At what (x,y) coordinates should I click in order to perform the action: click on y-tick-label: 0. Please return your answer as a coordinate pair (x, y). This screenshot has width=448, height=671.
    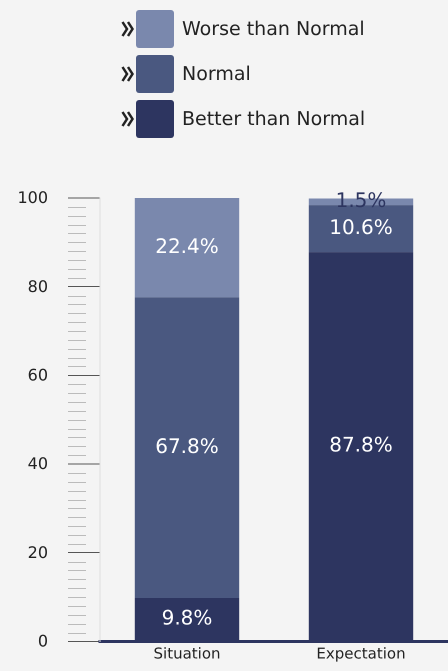
    Looking at the image, I should click on (43, 641).